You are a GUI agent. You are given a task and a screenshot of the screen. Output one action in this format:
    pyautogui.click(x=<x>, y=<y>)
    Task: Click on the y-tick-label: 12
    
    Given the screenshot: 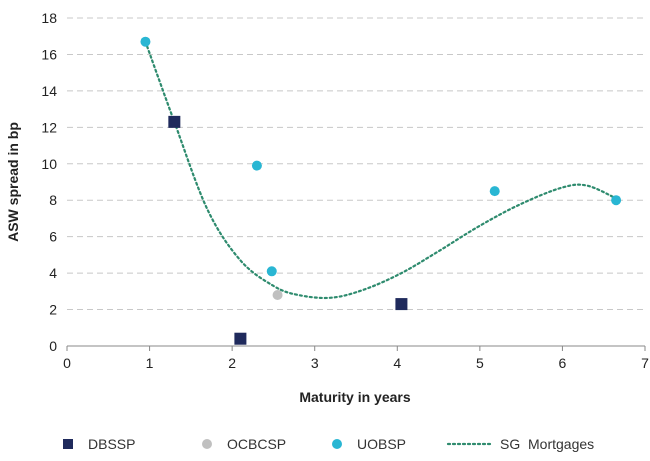 What is the action you would take?
    pyautogui.click(x=49, y=127)
    